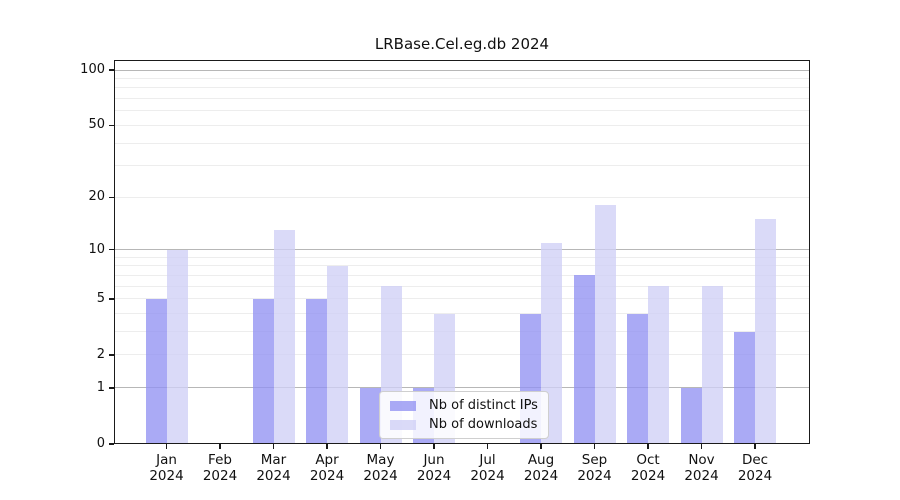 The image size is (900, 500). What do you see at coordinates (166, 446) in the screenshot?
I see `x-tick-jan` at bounding box center [166, 446].